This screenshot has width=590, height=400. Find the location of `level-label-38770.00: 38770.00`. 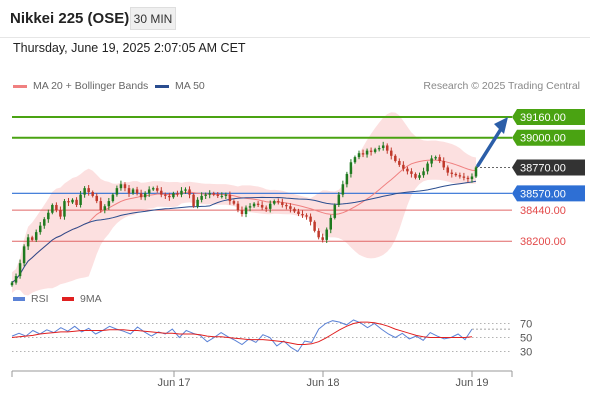

level-label-38770.00: 38770.00 is located at coordinates (543, 168).